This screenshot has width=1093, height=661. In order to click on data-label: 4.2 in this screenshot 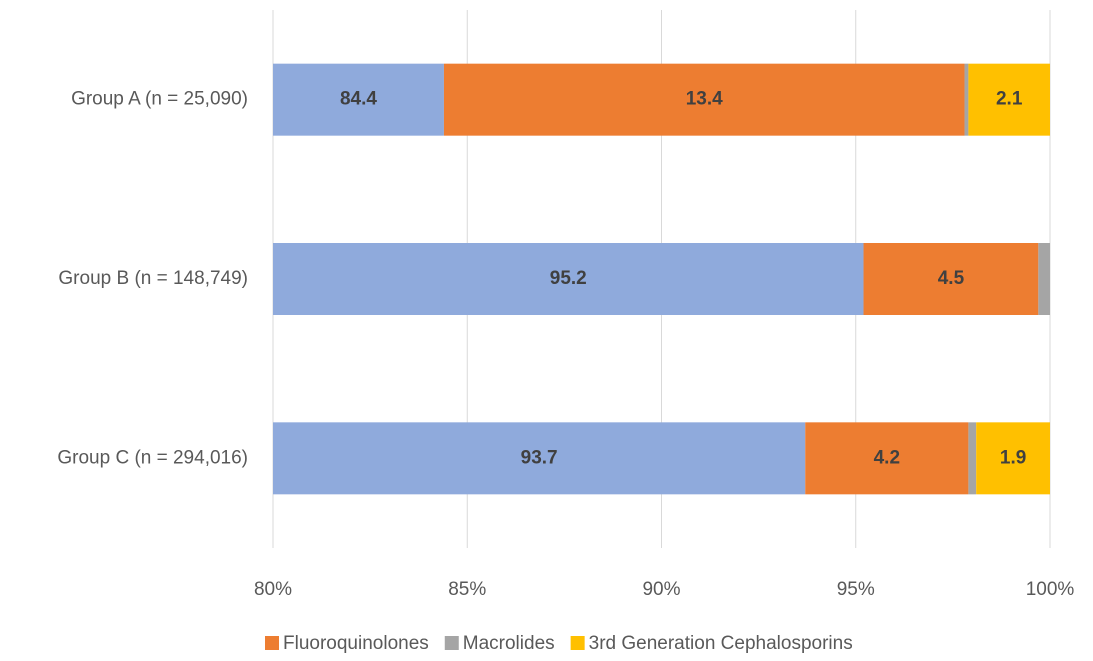, I will do `click(887, 457)`.